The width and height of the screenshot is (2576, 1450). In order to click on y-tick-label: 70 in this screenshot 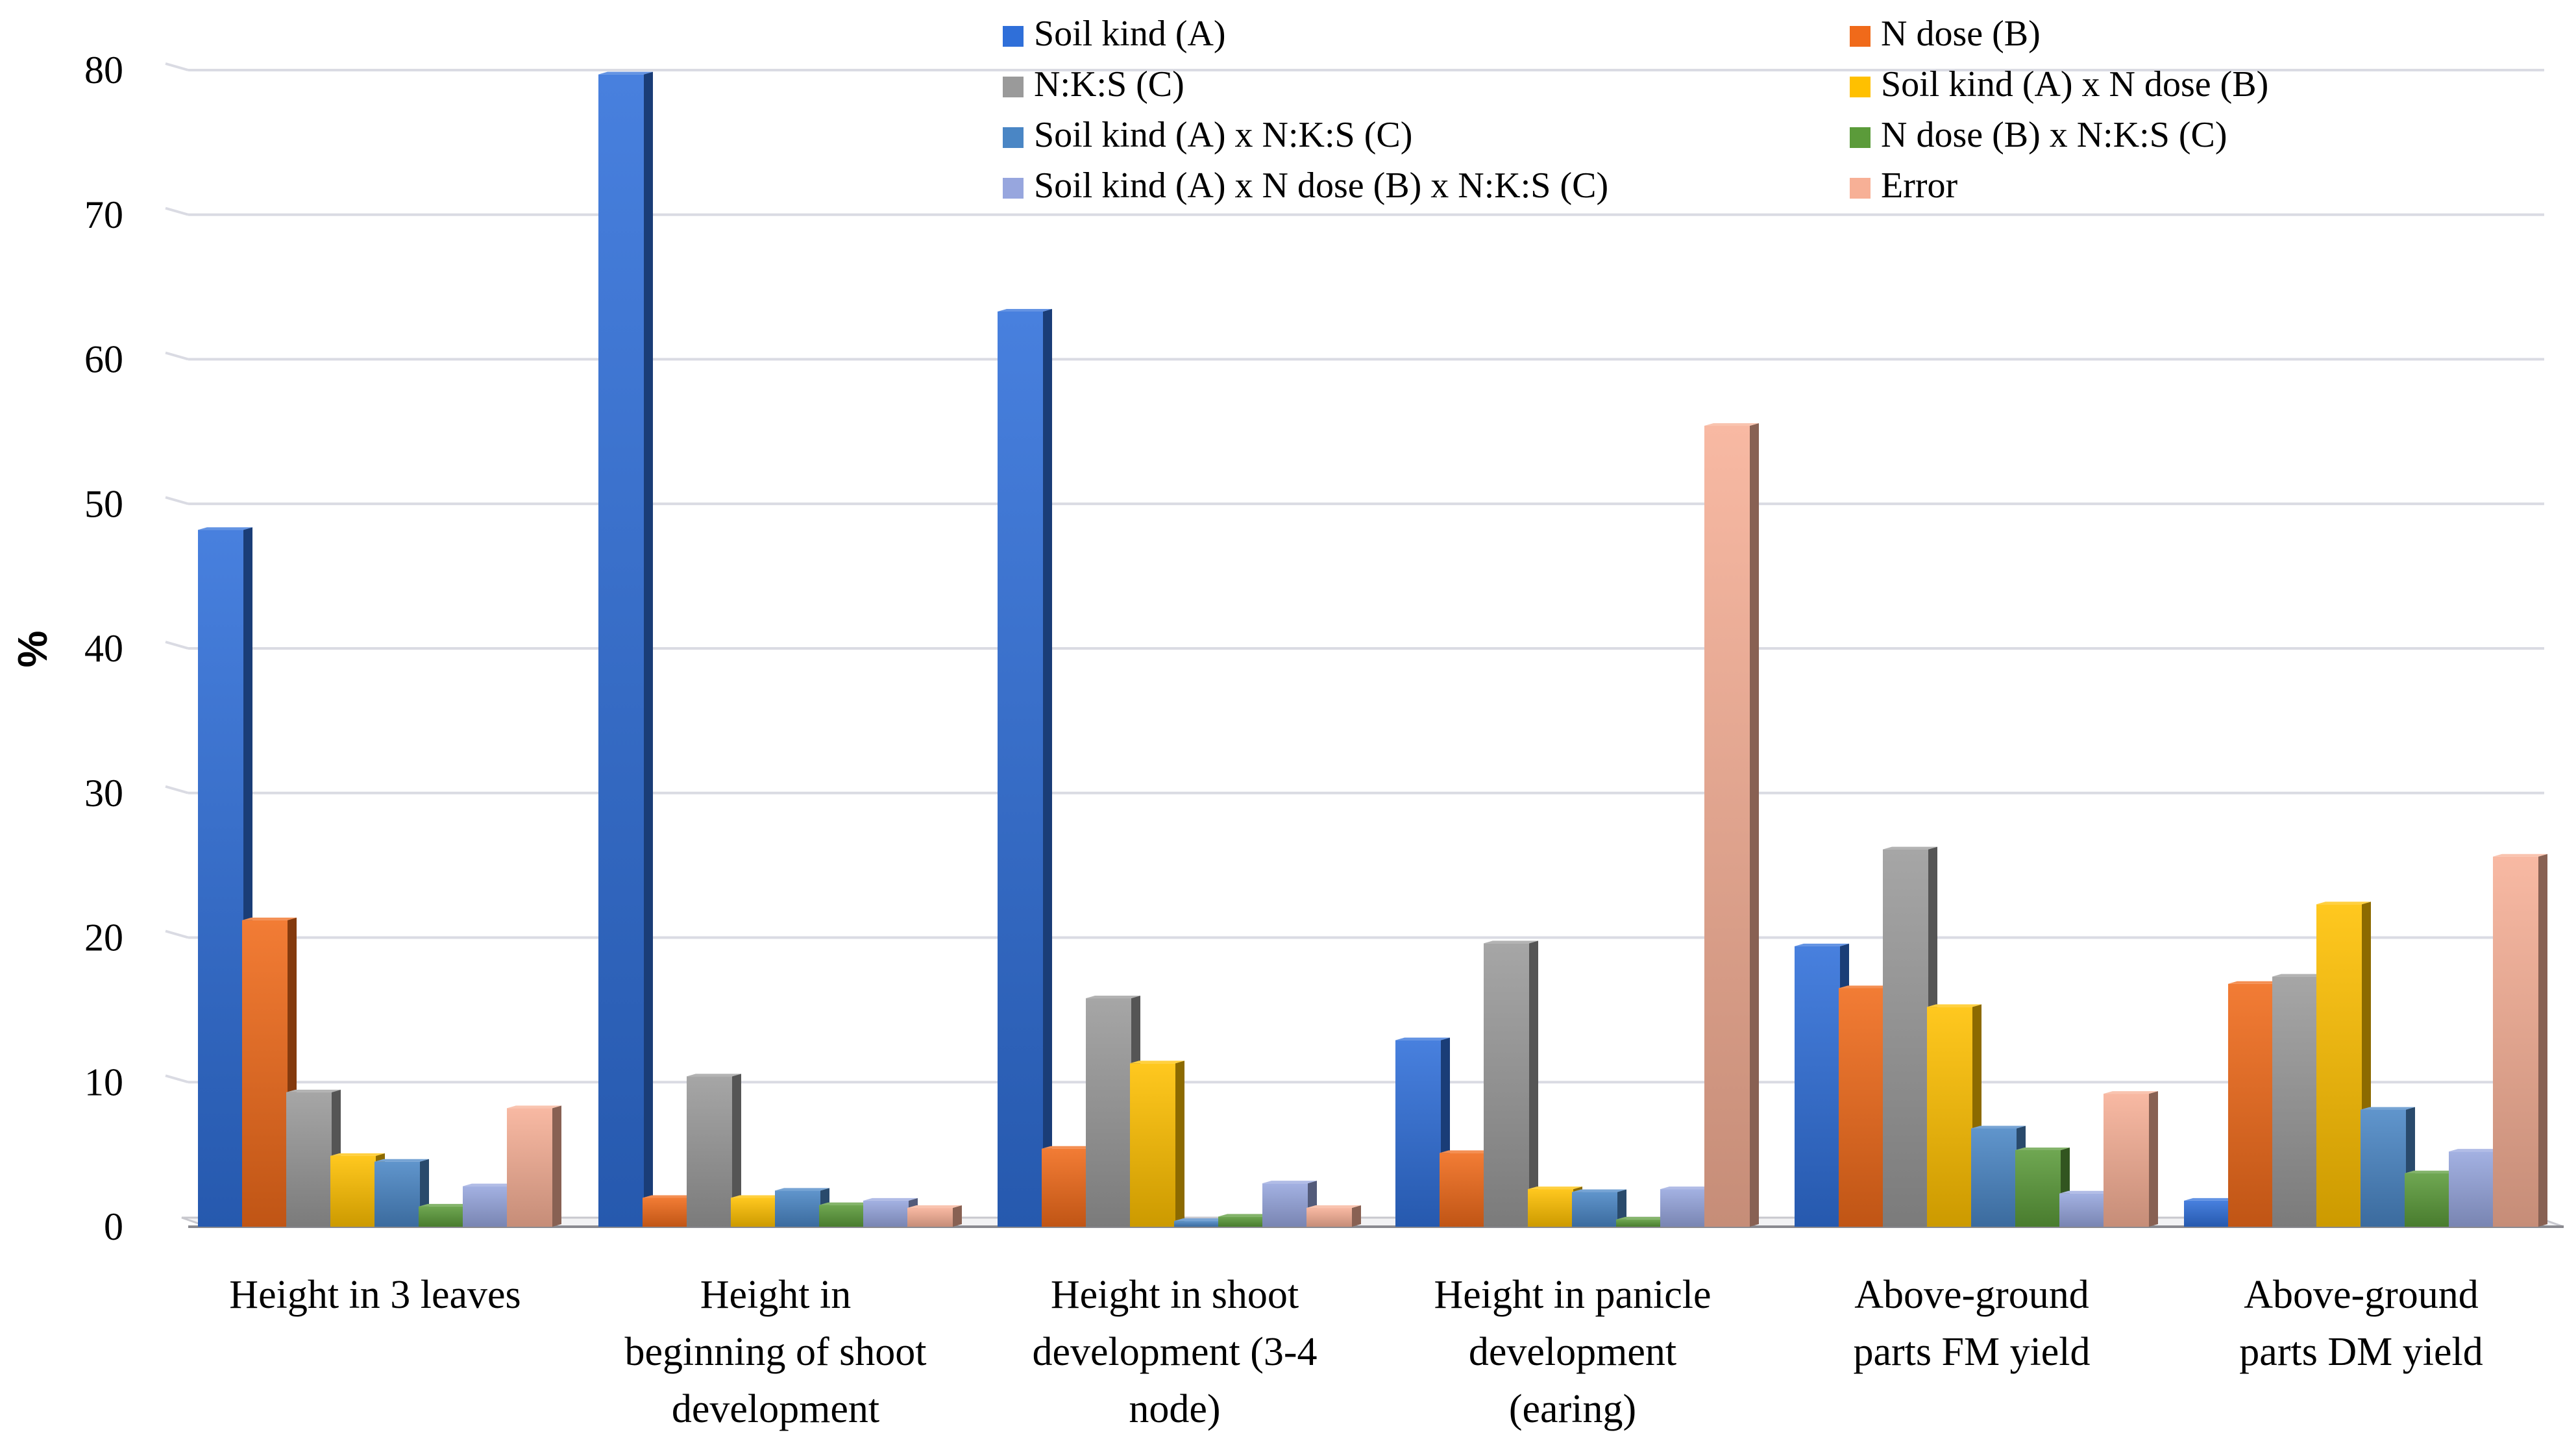, I will do `click(103, 214)`.